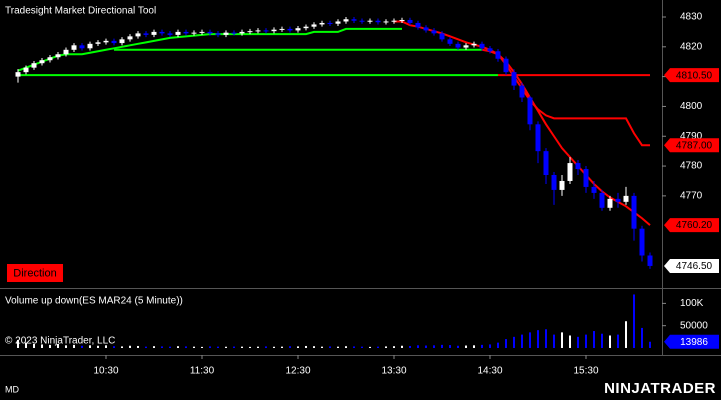 The width and height of the screenshot is (721, 400). Describe the element at coordinates (691, 17) in the screenshot. I see `y-tick-label: 4830` at that location.